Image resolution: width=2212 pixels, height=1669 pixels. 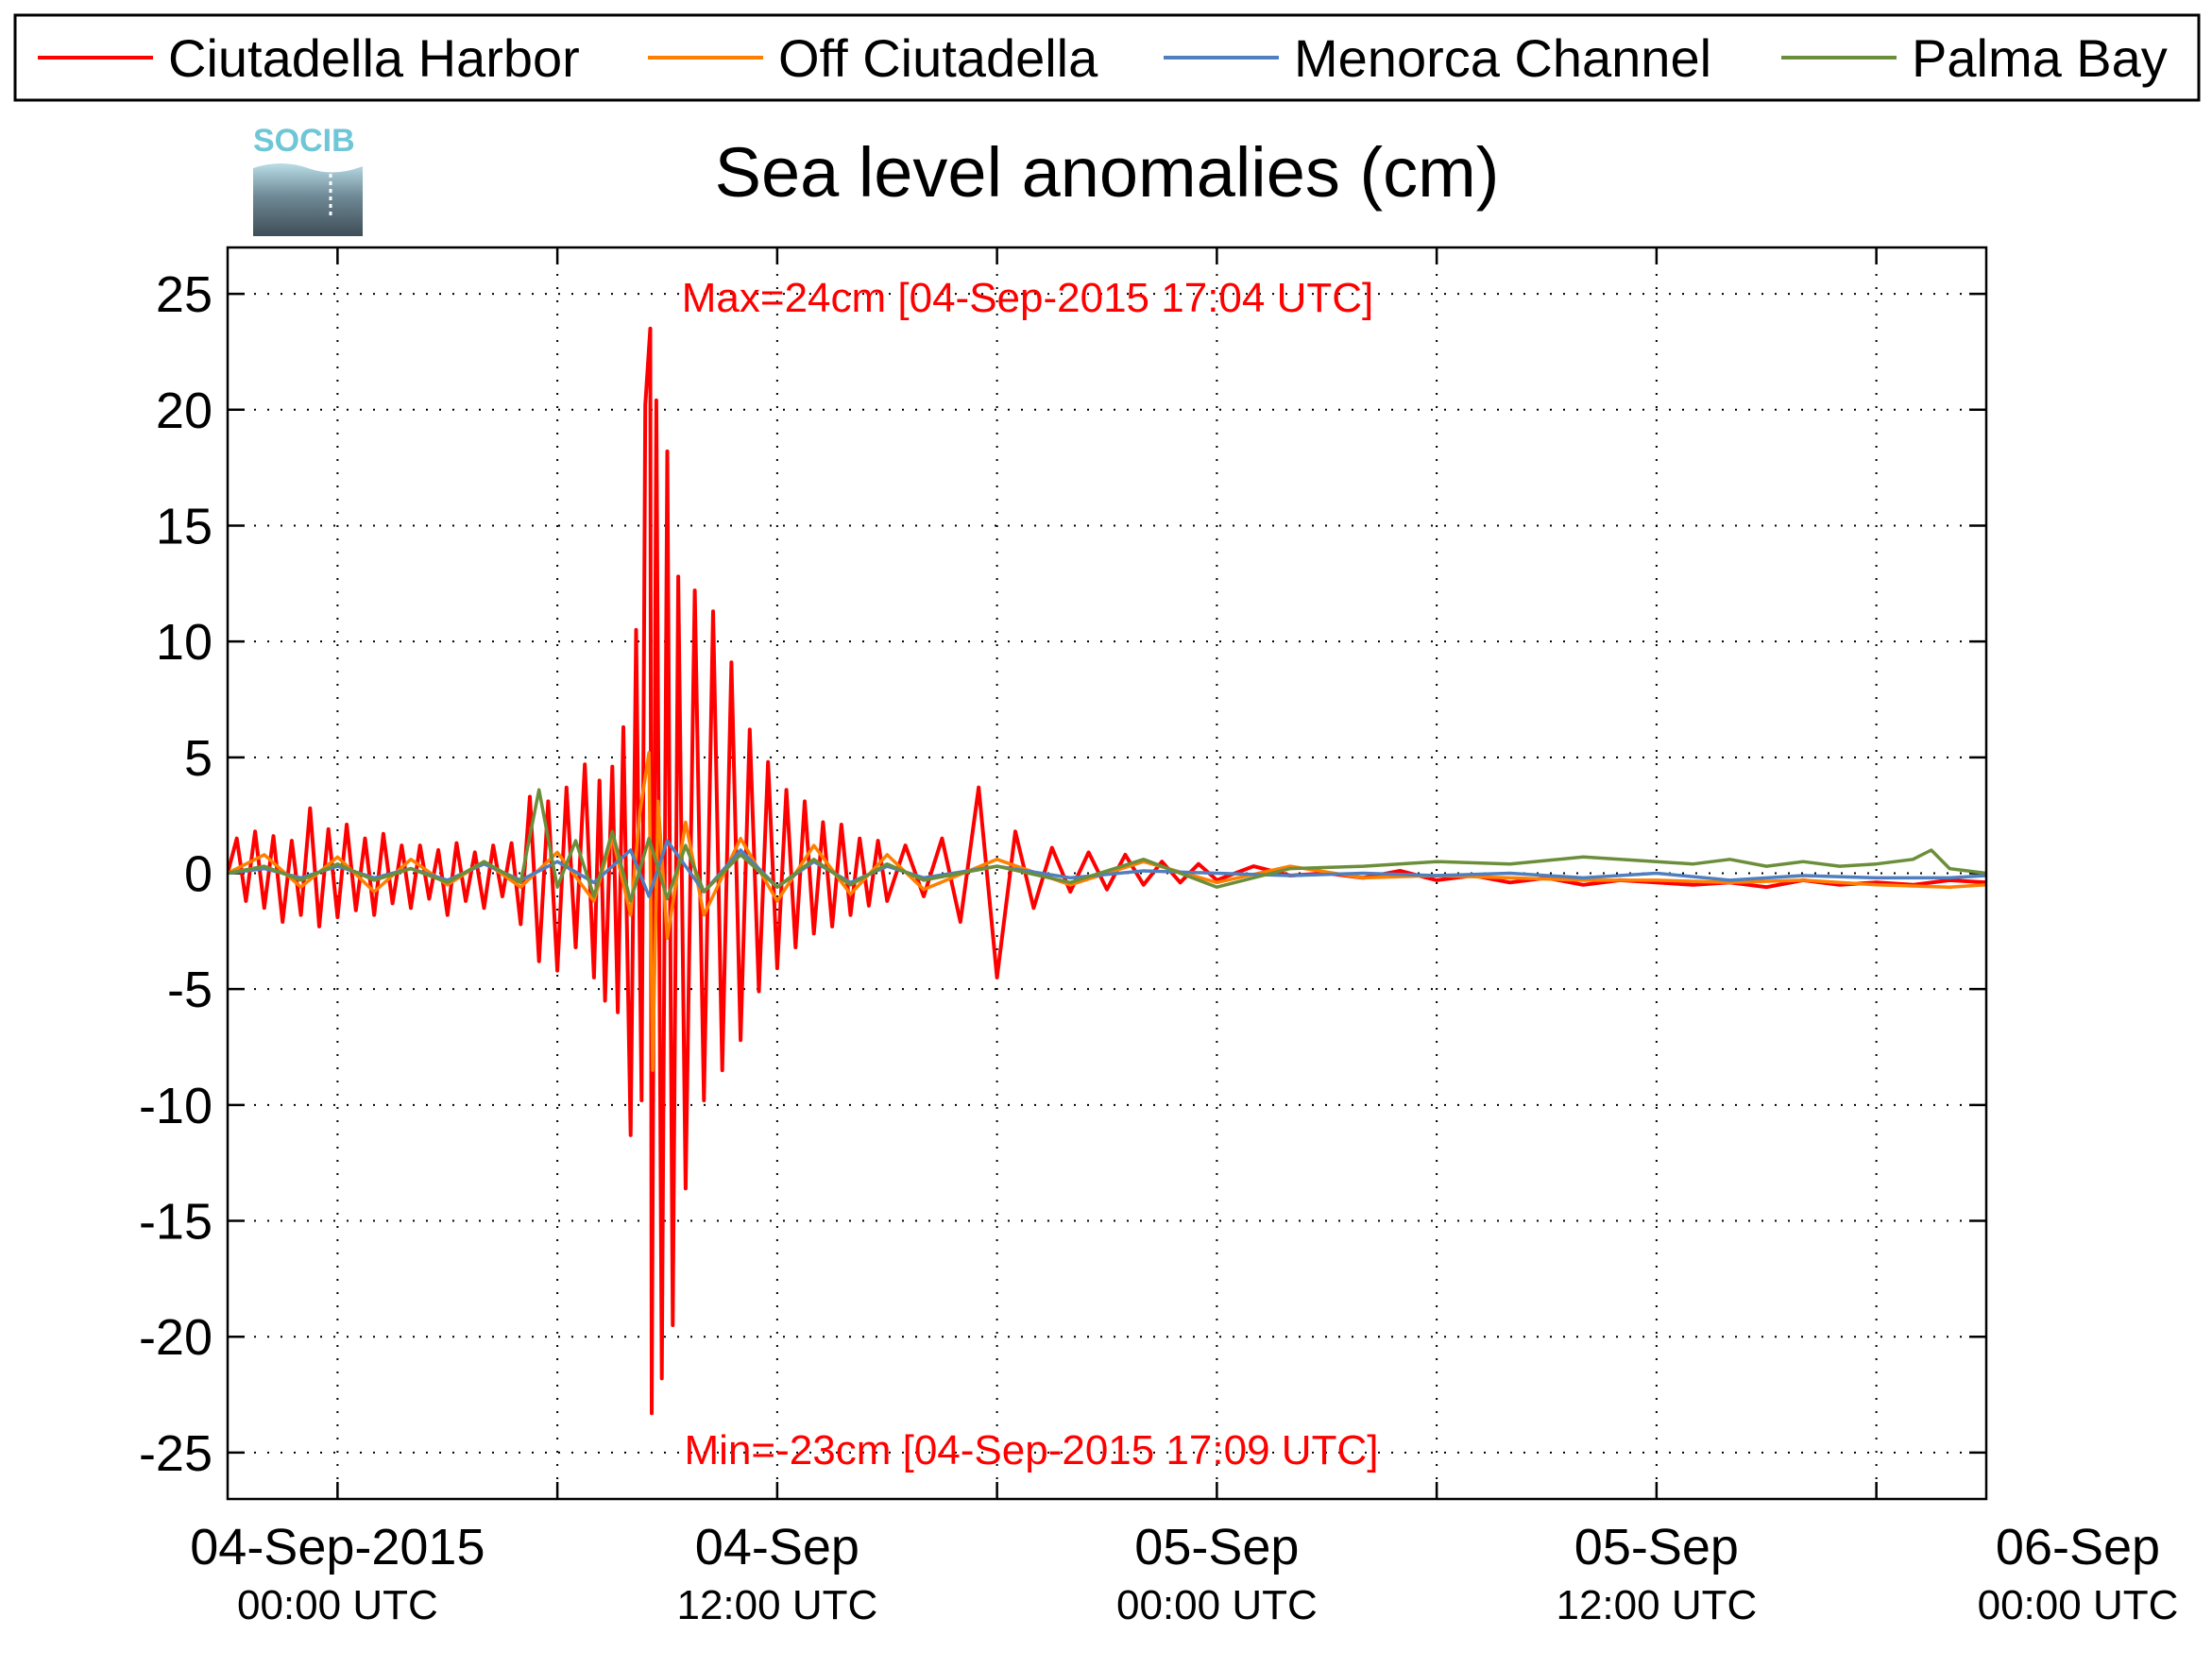 I want to click on y-tick-label: 0, so click(x=198, y=875).